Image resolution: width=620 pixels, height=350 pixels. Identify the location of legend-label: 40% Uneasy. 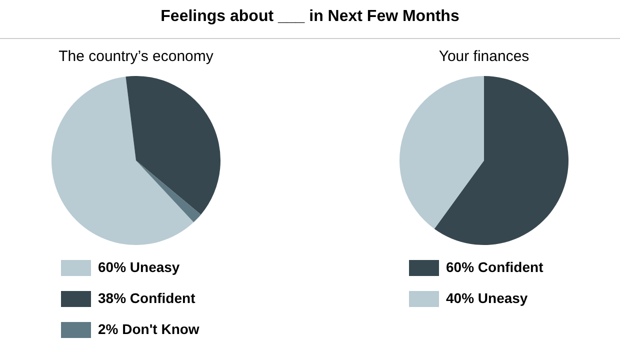
(487, 298).